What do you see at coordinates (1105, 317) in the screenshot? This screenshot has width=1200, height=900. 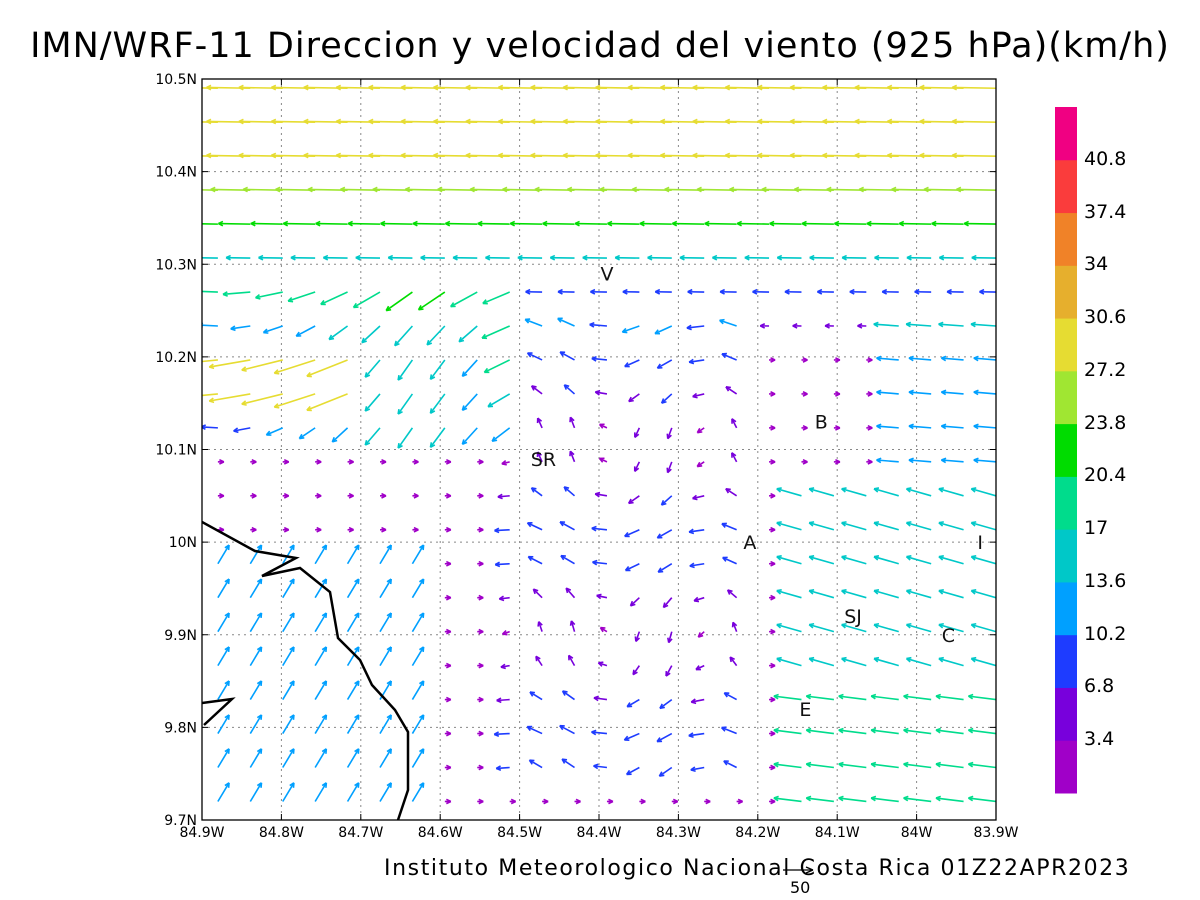 I see `colorbar-label: 30.6` at bounding box center [1105, 317].